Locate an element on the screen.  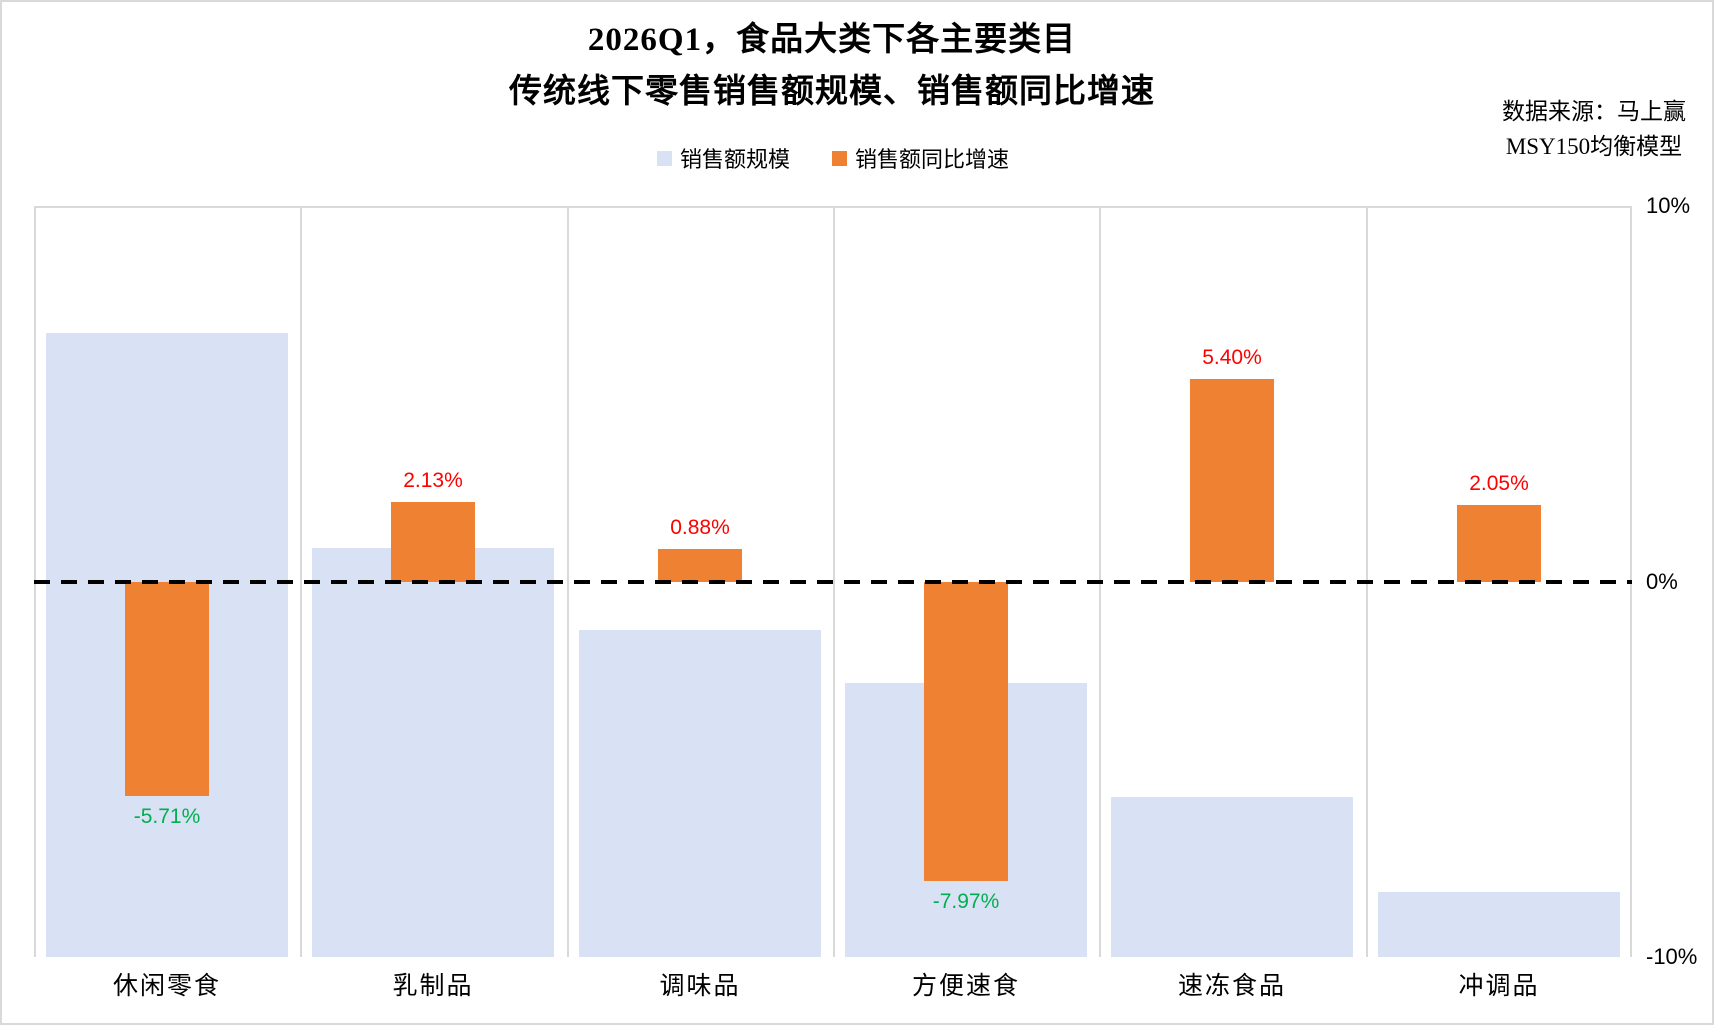
chart-column-乳制品: 2.13% is located at coordinates (433, 581).